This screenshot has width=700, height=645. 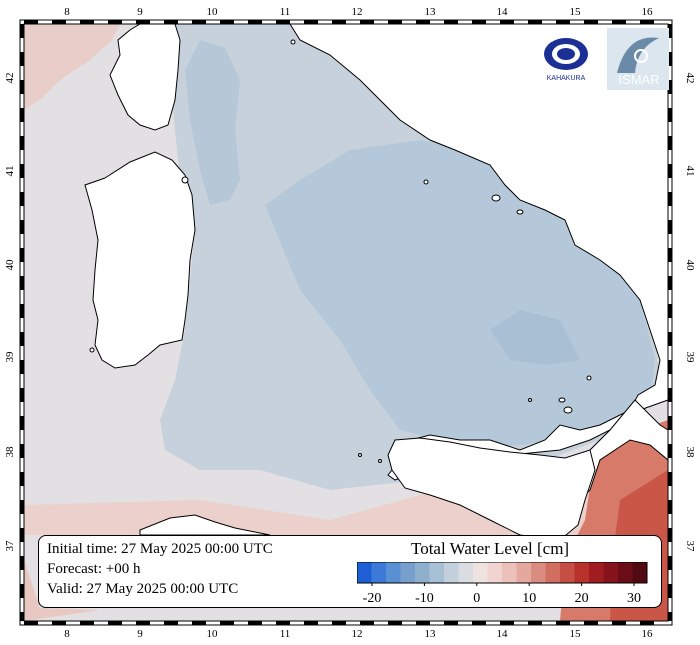 I want to click on forecast-text: Forecast: +00 h, so click(x=94, y=569).